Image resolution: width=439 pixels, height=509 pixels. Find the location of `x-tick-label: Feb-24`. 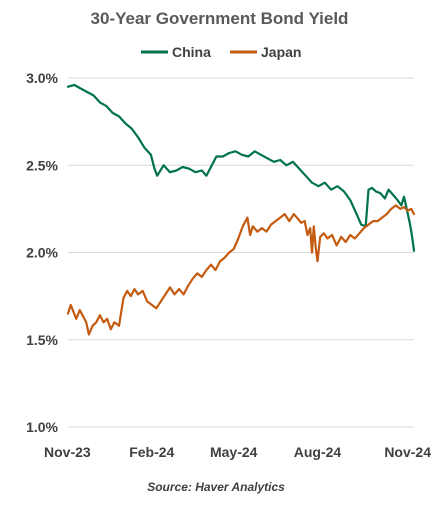

x-tick-label: Feb-24 is located at coordinates (151, 452).